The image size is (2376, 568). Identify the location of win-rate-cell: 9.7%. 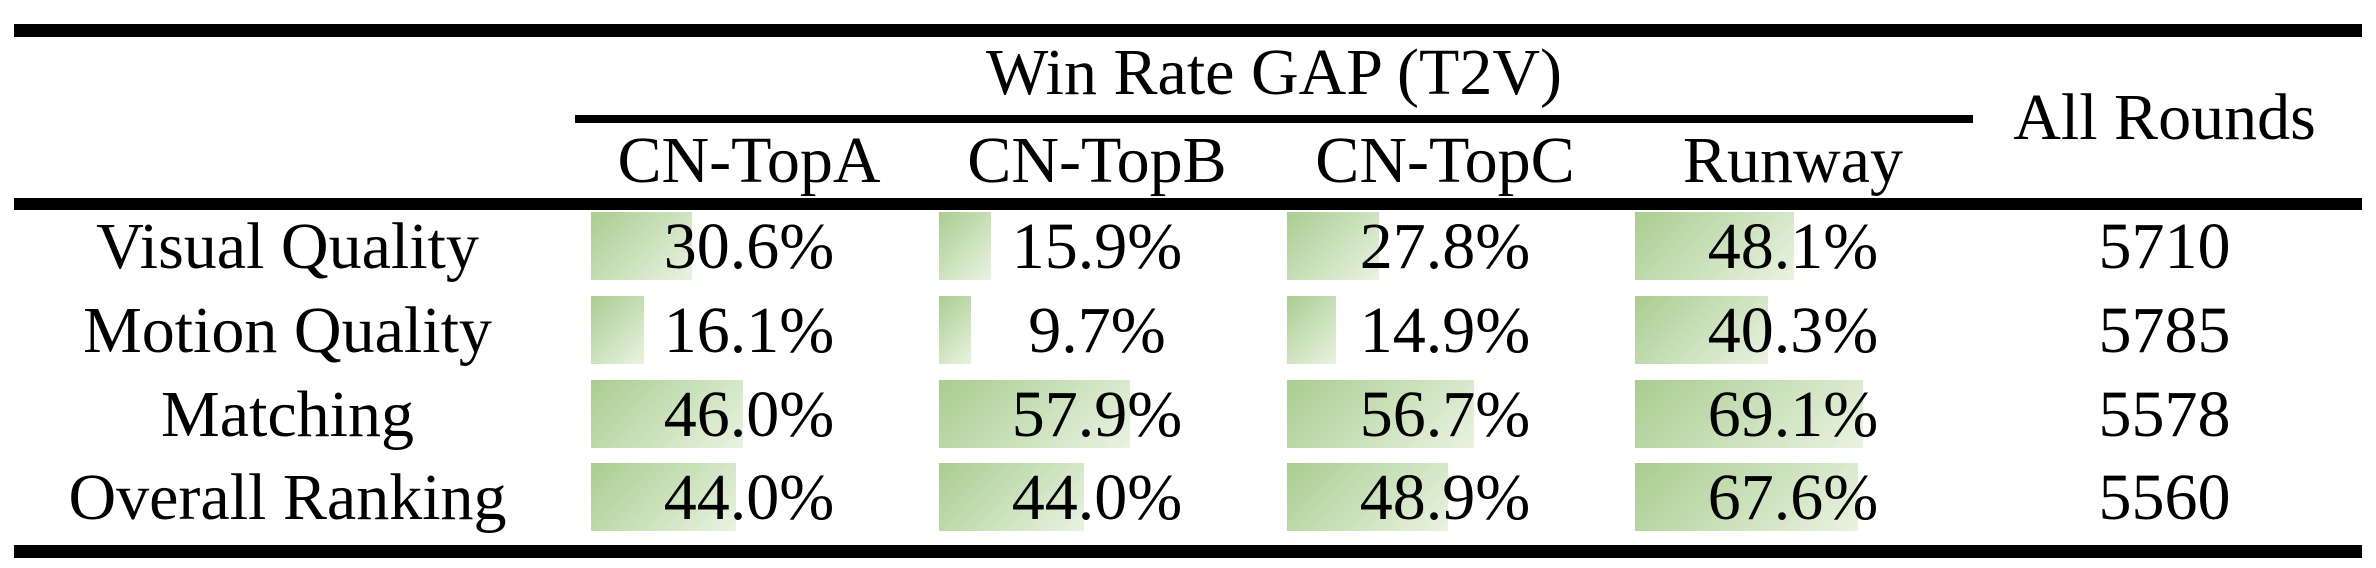
(1097, 336).